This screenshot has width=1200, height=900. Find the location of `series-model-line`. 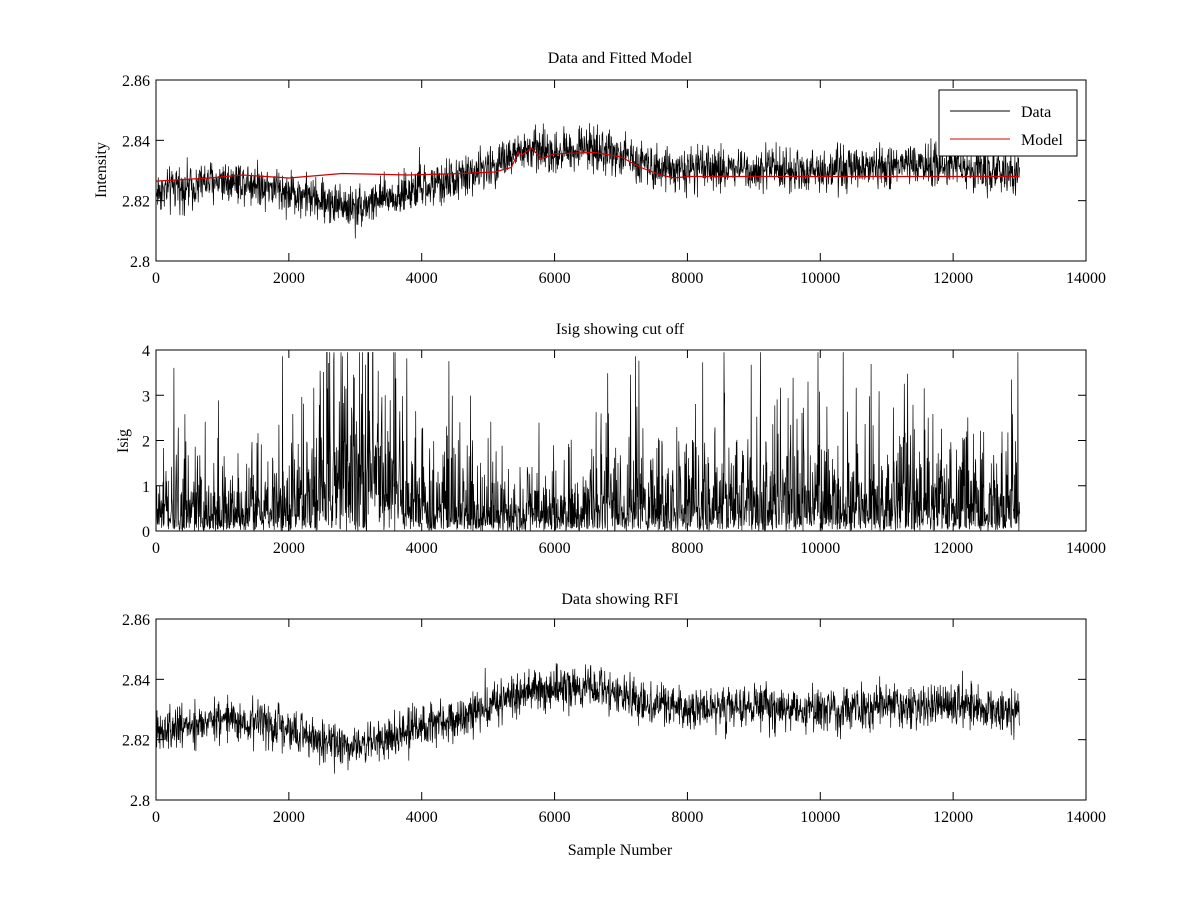

series-model-line is located at coordinates (588, 164).